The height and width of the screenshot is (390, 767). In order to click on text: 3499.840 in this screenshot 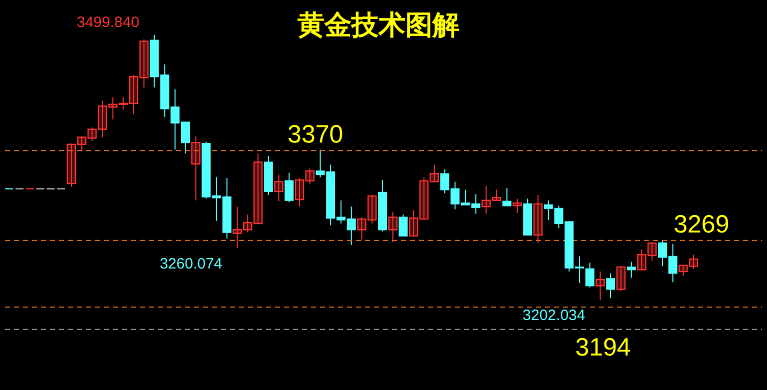, I will do `click(108, 23)`.